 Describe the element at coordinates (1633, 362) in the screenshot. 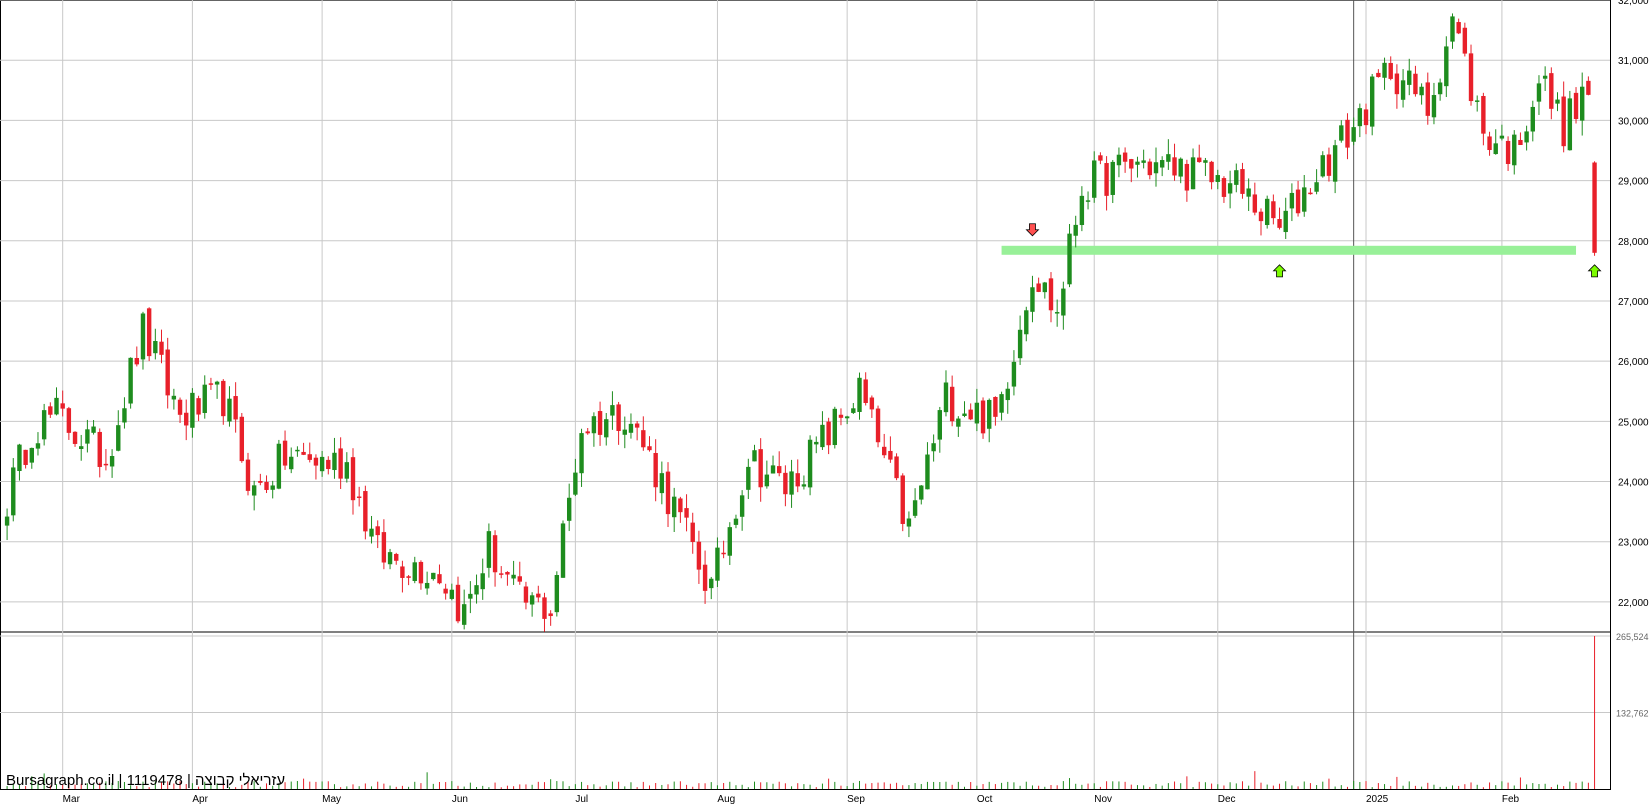

I see `price-tick-label: 26,000` at that location.